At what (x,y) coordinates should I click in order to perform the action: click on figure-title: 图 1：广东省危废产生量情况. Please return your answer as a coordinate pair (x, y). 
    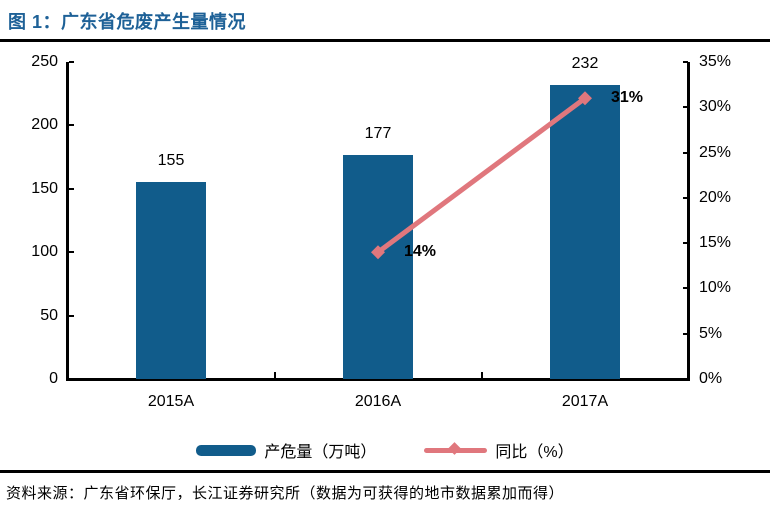
    Looking at the image, I should click on (127, 22).